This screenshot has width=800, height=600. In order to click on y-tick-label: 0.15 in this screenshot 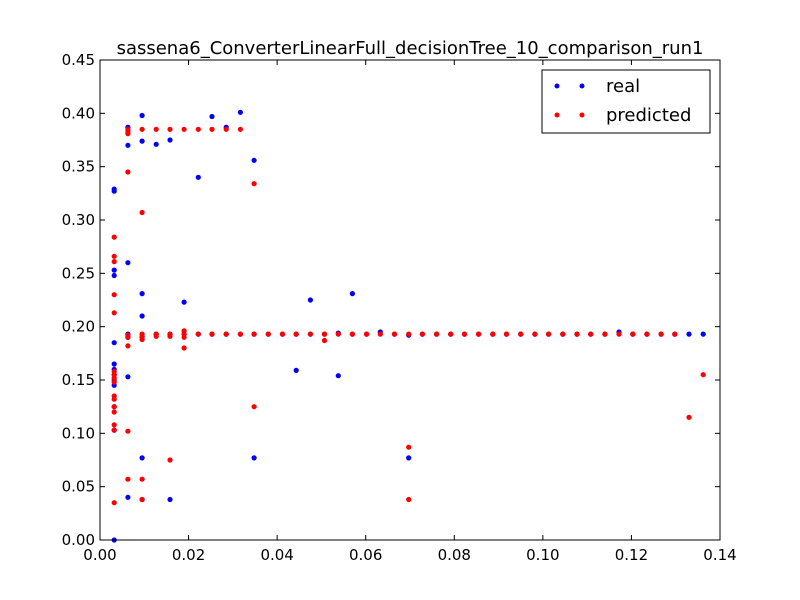, I will do `click(78, 380)`.